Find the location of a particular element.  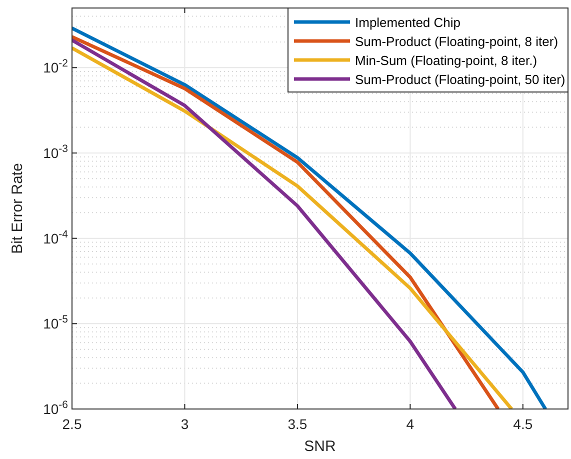

legend-label: Implemented Chip is located at coordinates (407, 22).